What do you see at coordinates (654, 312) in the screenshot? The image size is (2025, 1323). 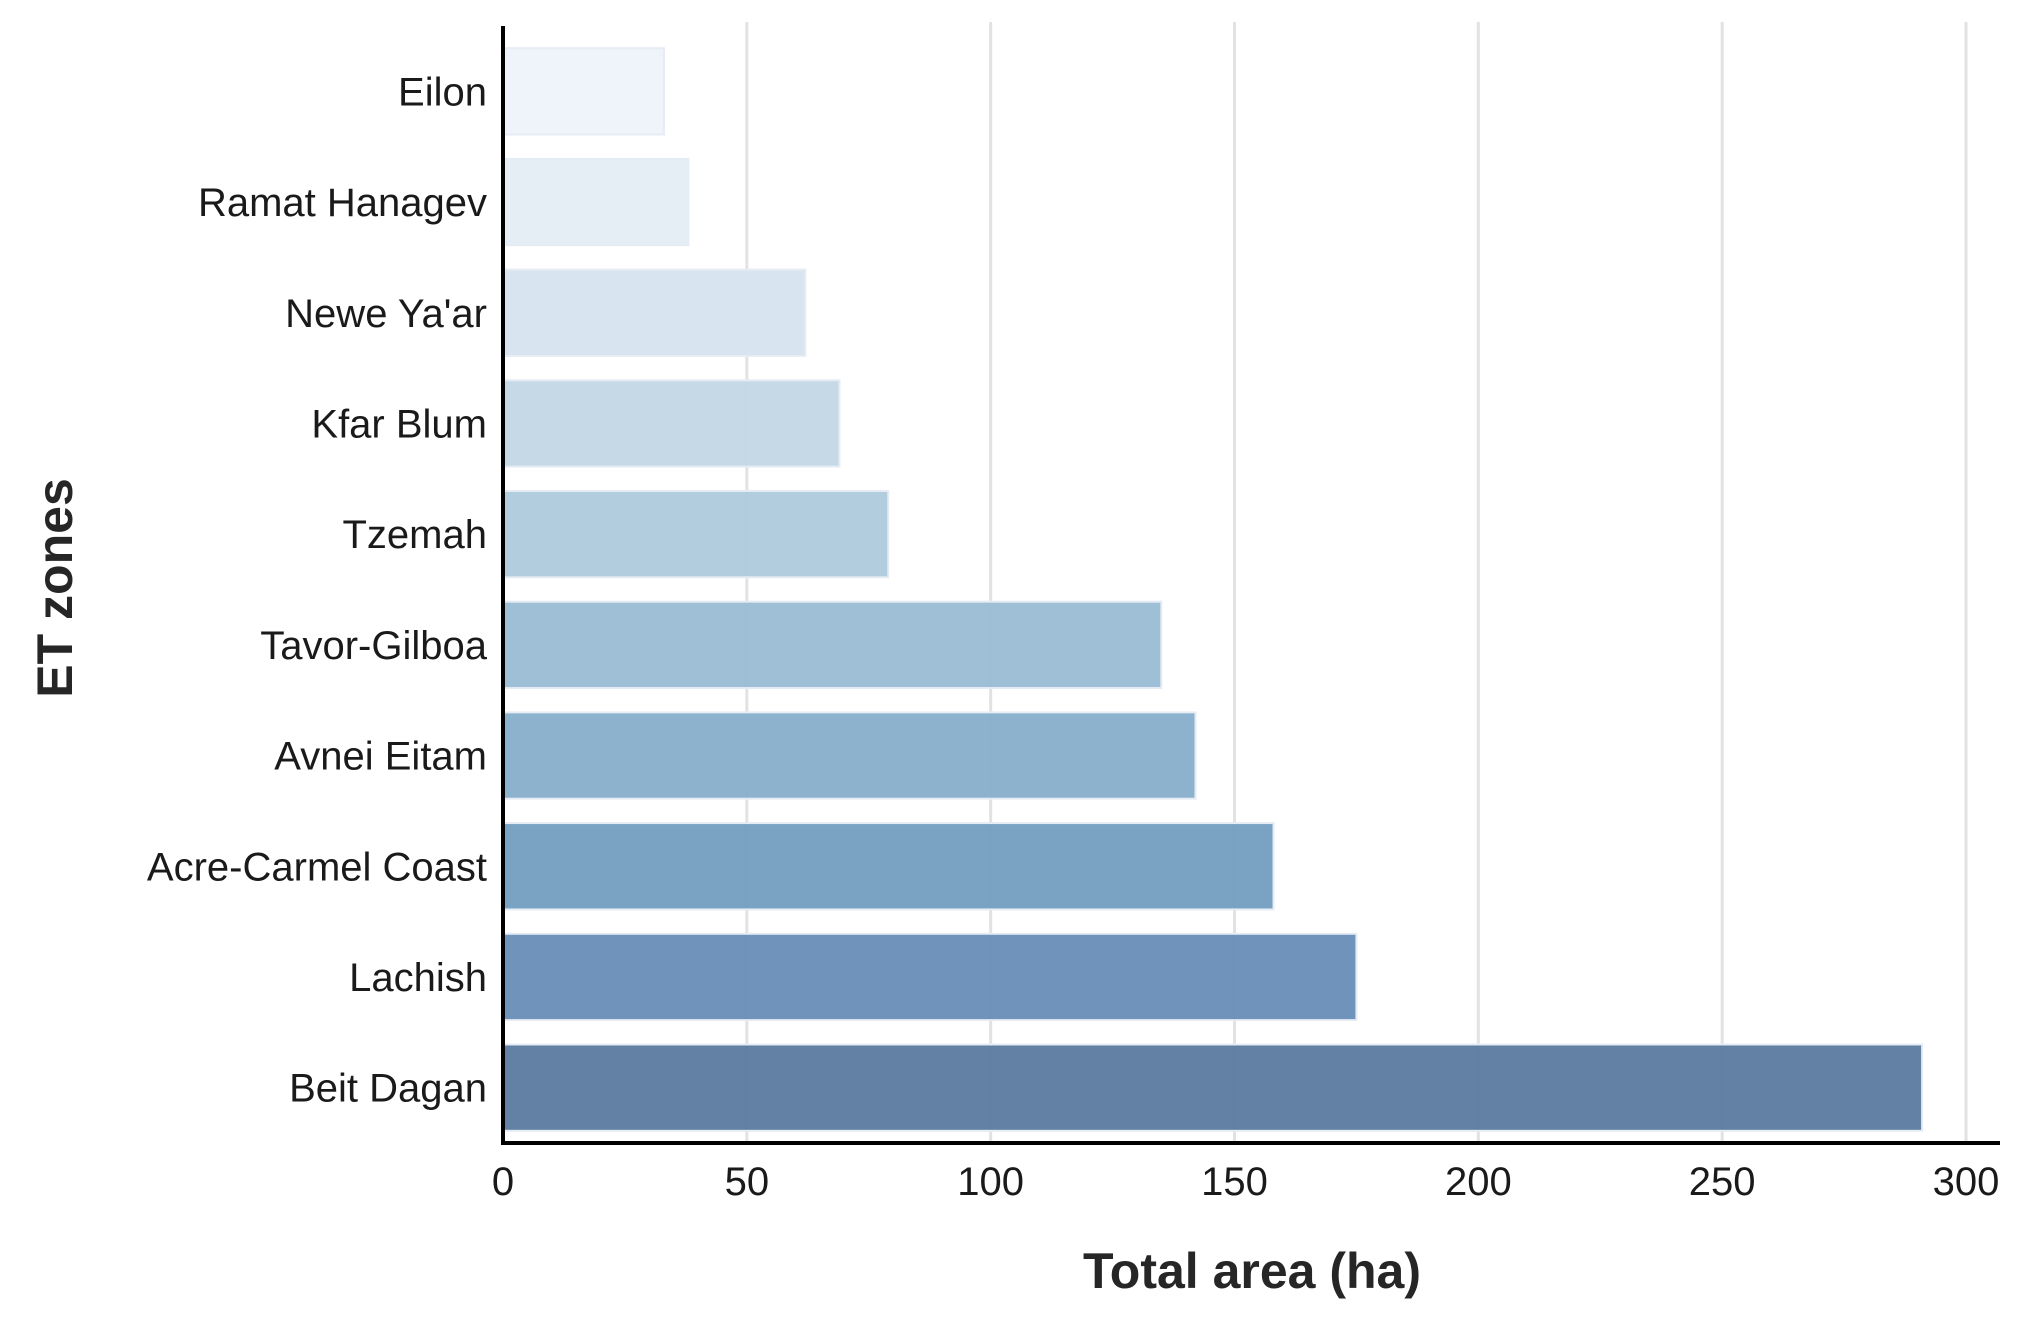 I see `bar-newe-ya-ar` at bounding box center [654, 312].